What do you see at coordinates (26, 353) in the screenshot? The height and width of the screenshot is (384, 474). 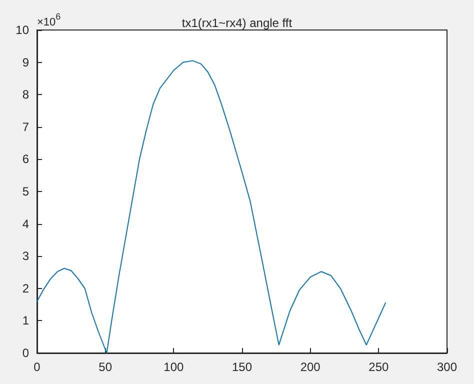 I see `y-tick-label: 0` at bounding box center [26, 353].